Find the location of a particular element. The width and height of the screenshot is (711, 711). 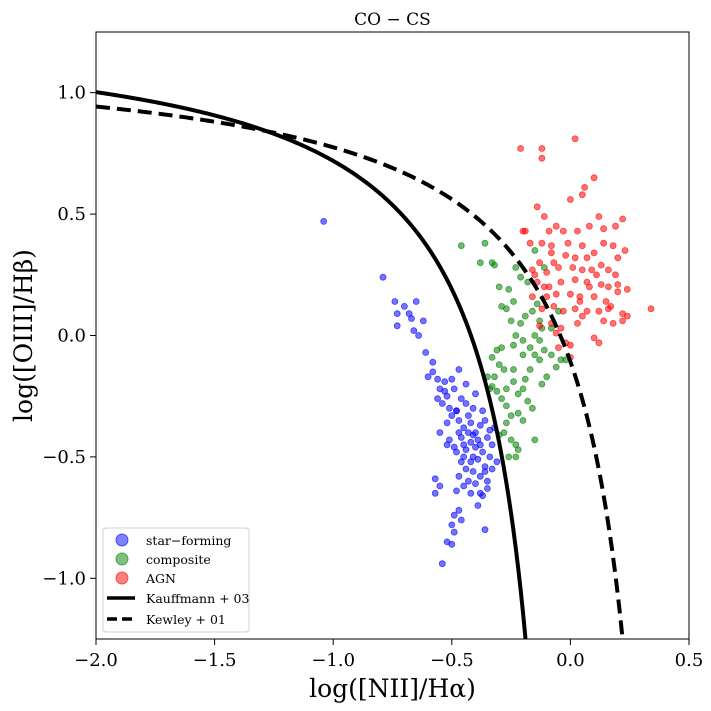

x-tick-label: −2.0 is located at coordinates (96, 660).